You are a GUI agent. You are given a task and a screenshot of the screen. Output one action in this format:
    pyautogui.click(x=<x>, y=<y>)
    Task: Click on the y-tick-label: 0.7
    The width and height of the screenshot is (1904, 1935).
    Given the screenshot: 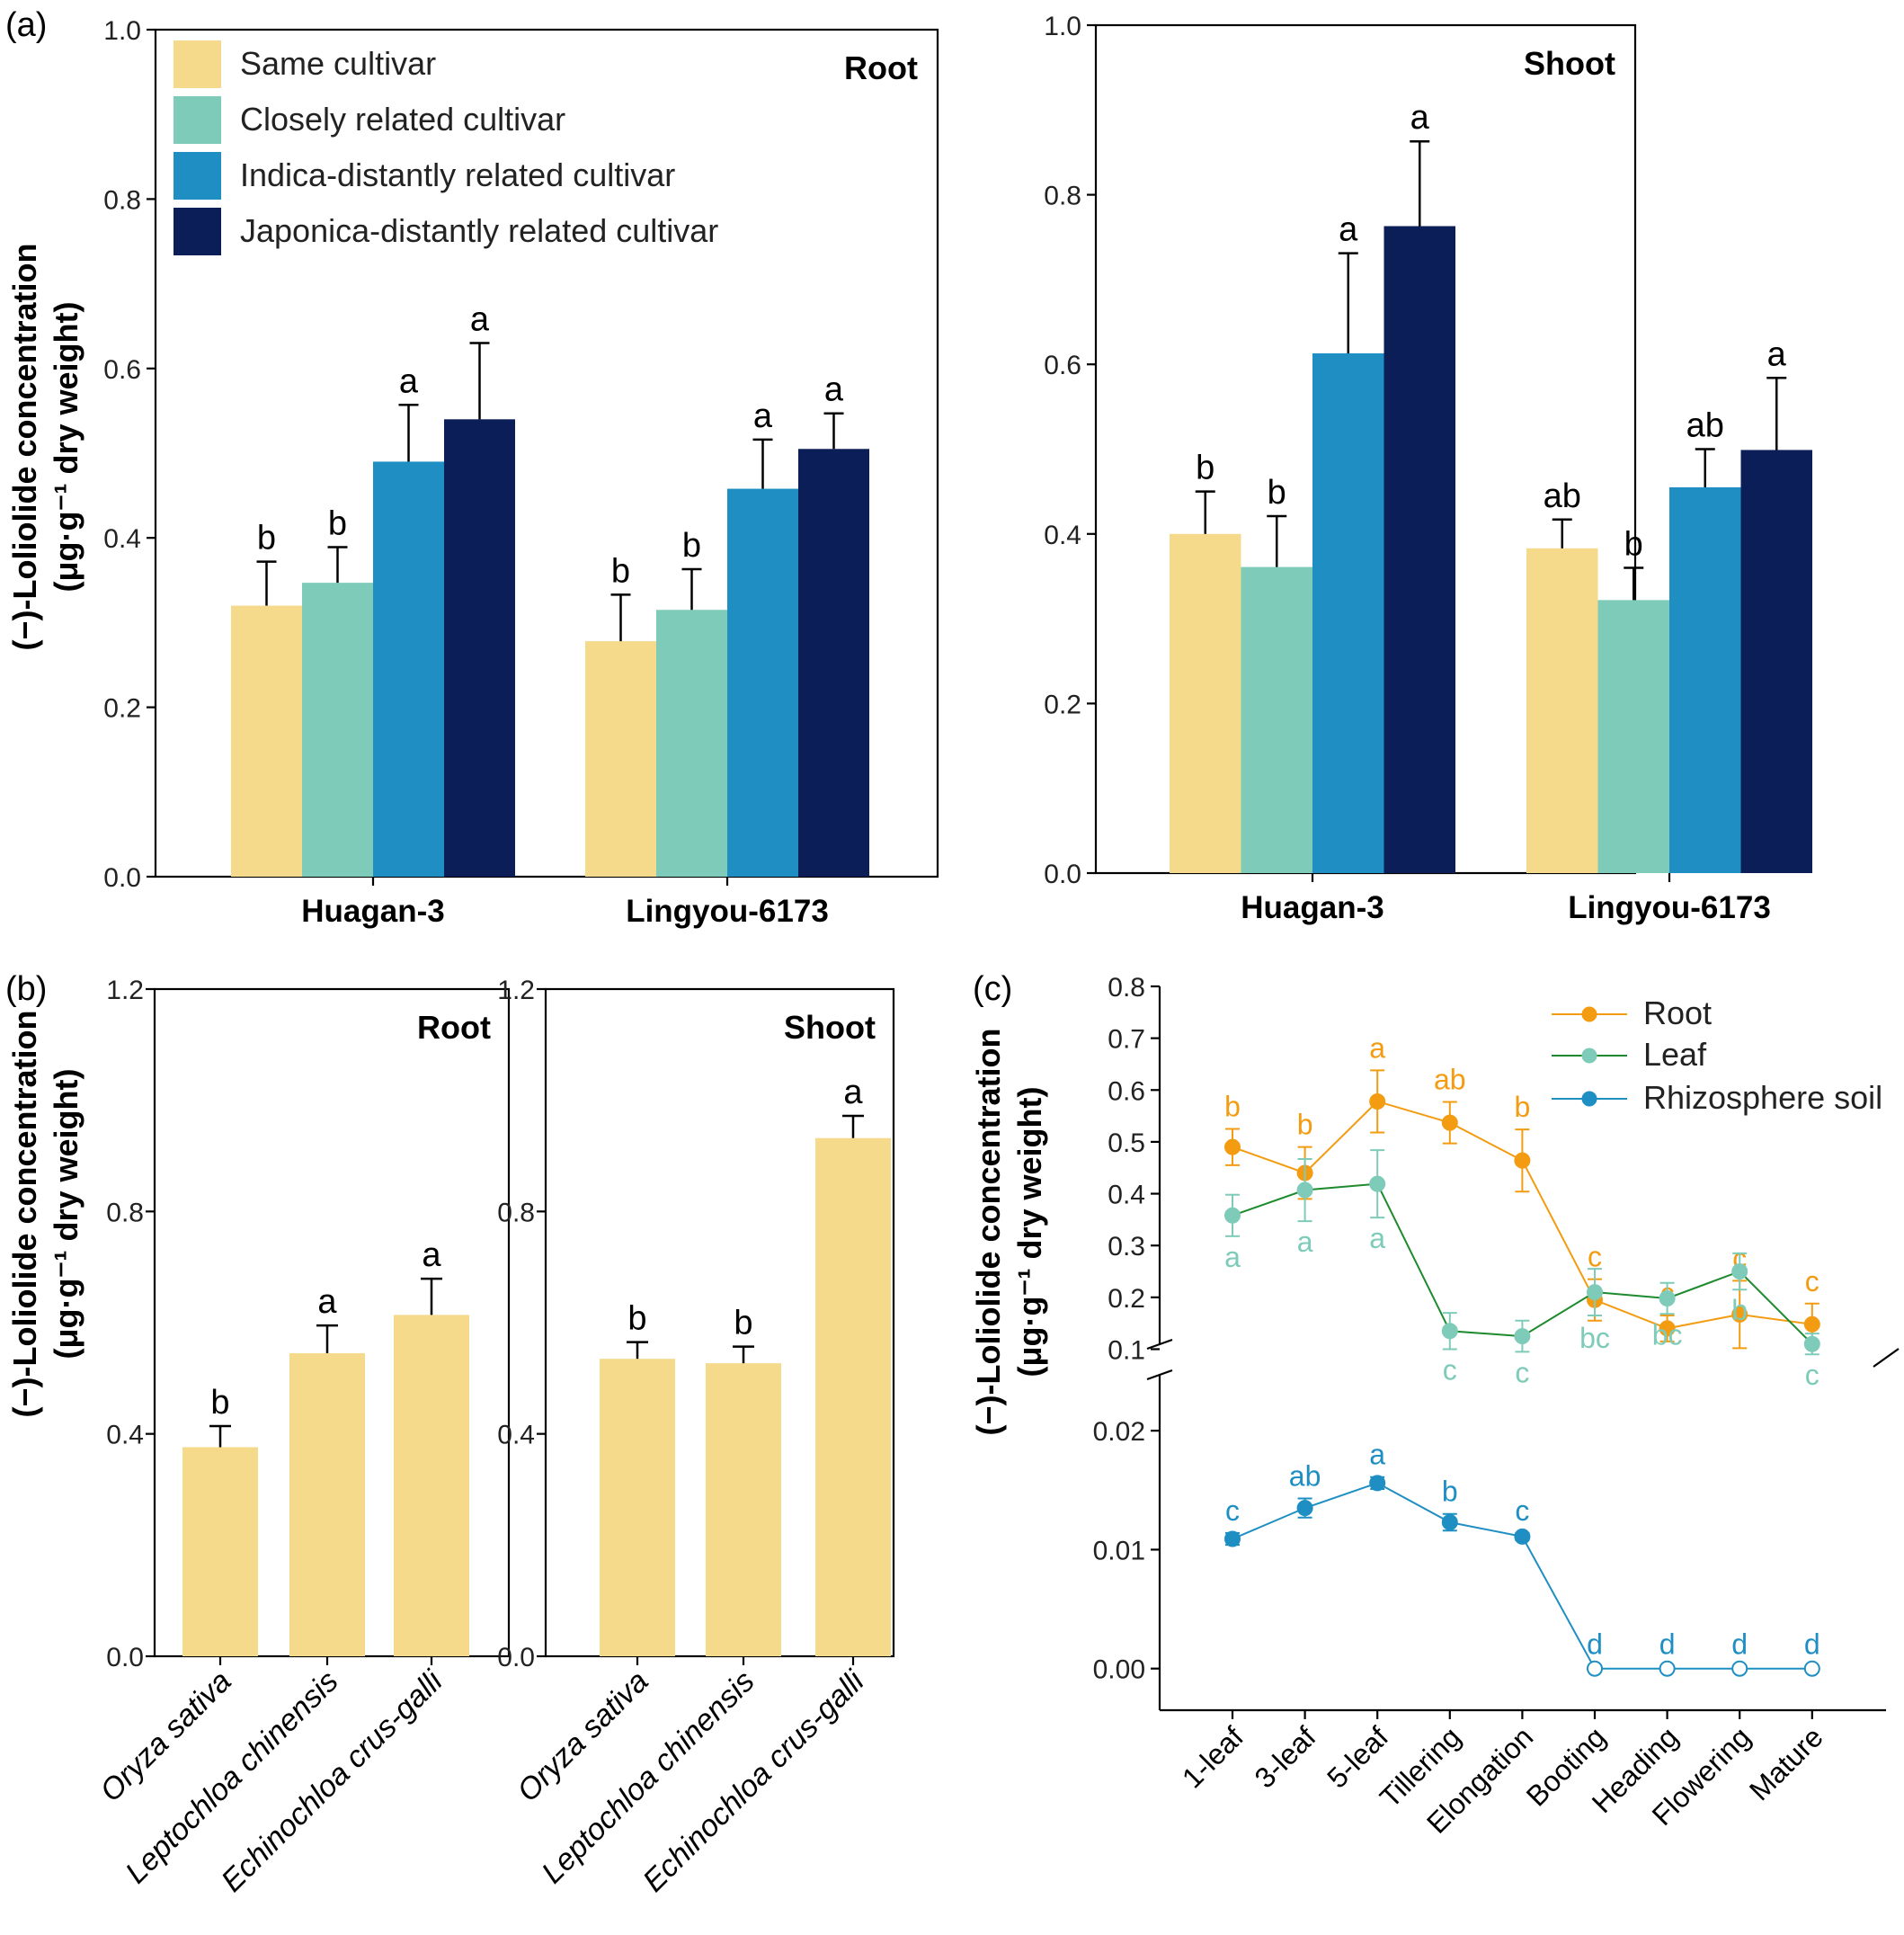 What is the action you would take?
    pyautogui.click(x=1126, y=1040)
    